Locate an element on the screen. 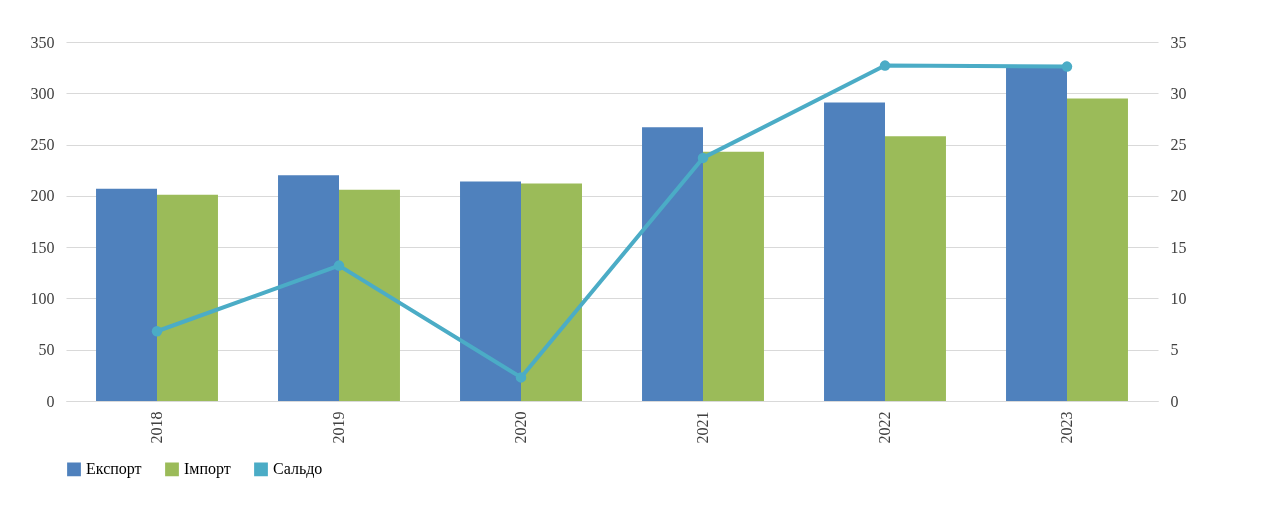 The width and height of the screenshot is (1274, 511). x-tick-label: 2022 is located at coordinates (884, 427).